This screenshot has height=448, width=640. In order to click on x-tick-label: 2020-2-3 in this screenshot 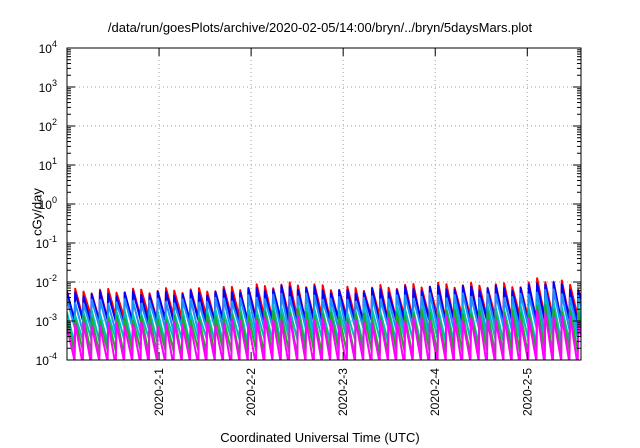, I will do `click(343, 392)`.